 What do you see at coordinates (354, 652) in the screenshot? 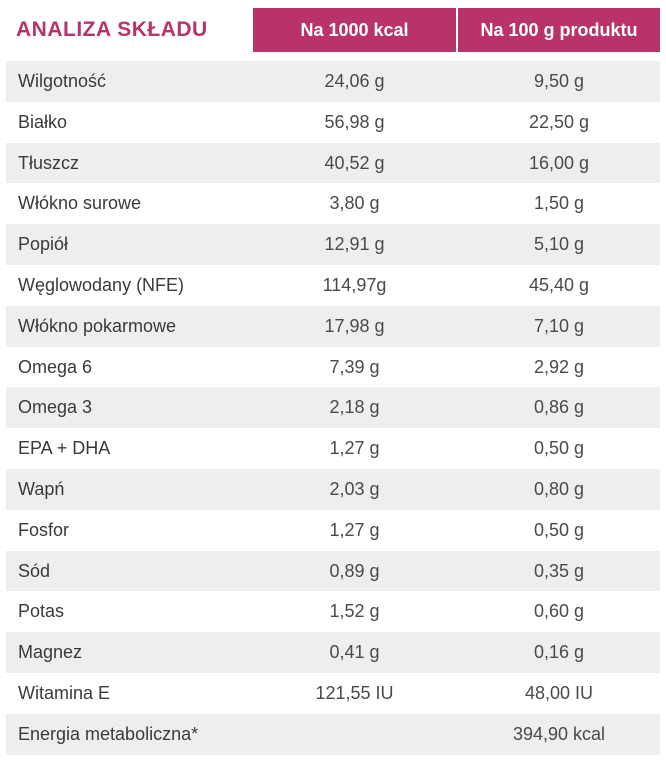
I see `value-per-1000-kcal: 0,41 g` at bounding box center [354, 652].